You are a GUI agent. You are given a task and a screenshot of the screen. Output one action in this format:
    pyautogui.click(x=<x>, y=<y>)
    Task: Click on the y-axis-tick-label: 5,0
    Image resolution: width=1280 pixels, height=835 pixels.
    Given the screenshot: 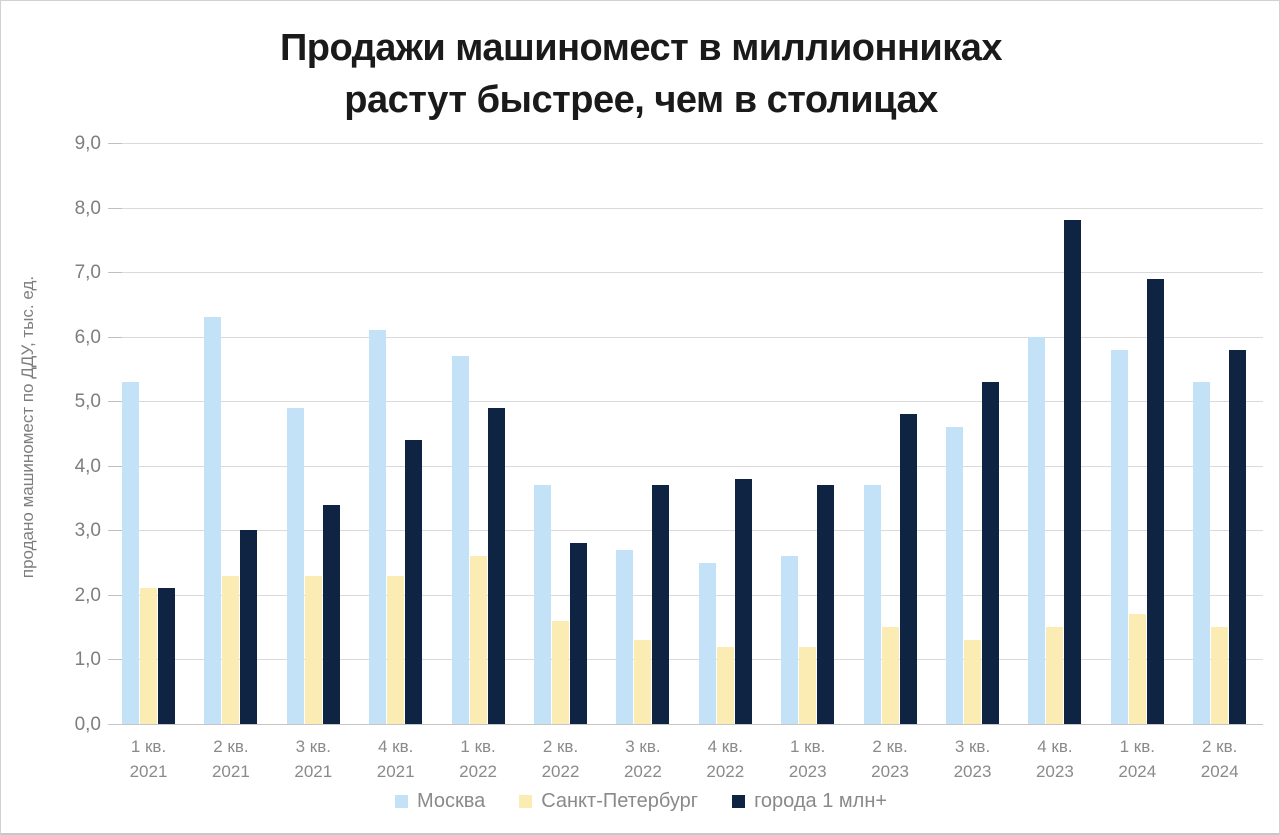 What is the action you would take?
    pyautogui.click(x=87, y=402)
    